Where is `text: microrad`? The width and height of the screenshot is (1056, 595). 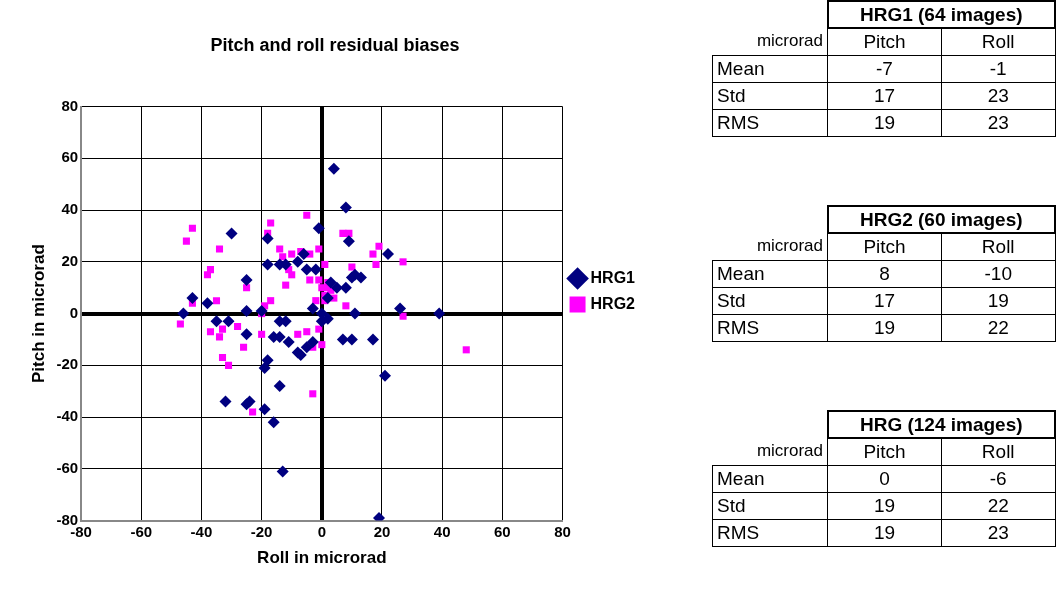
text: microrad is located at coordinates (790, 246).